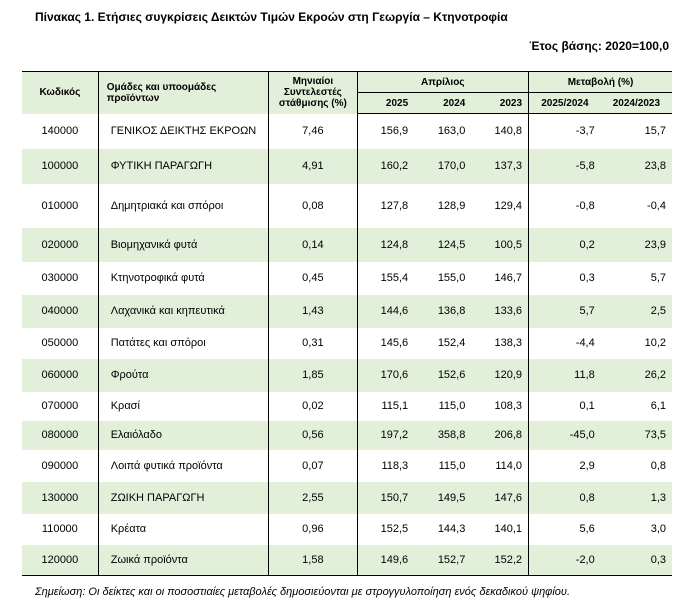 The height and width of the screenshot is (605, 695). I want to click on row-code: 120000, so click(60, 560).